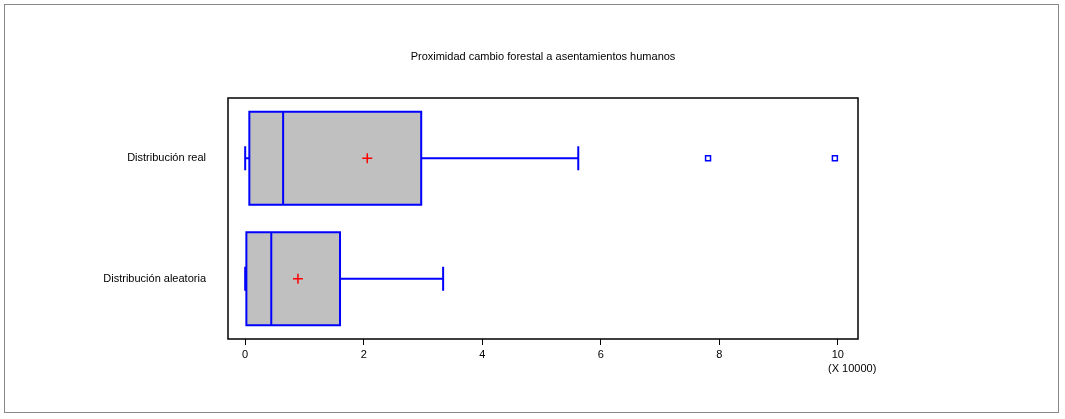 The width and height of the screenshot is (1065, 419). Describe the element at coordinates (482, 353) in the screenshot. I see `x-tick-label: 4` at that location.